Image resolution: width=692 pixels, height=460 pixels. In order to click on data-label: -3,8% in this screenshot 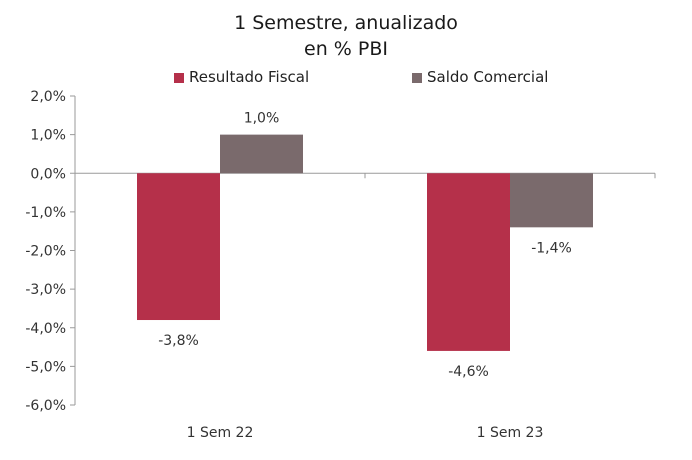, I will do `click(178, 341)`.